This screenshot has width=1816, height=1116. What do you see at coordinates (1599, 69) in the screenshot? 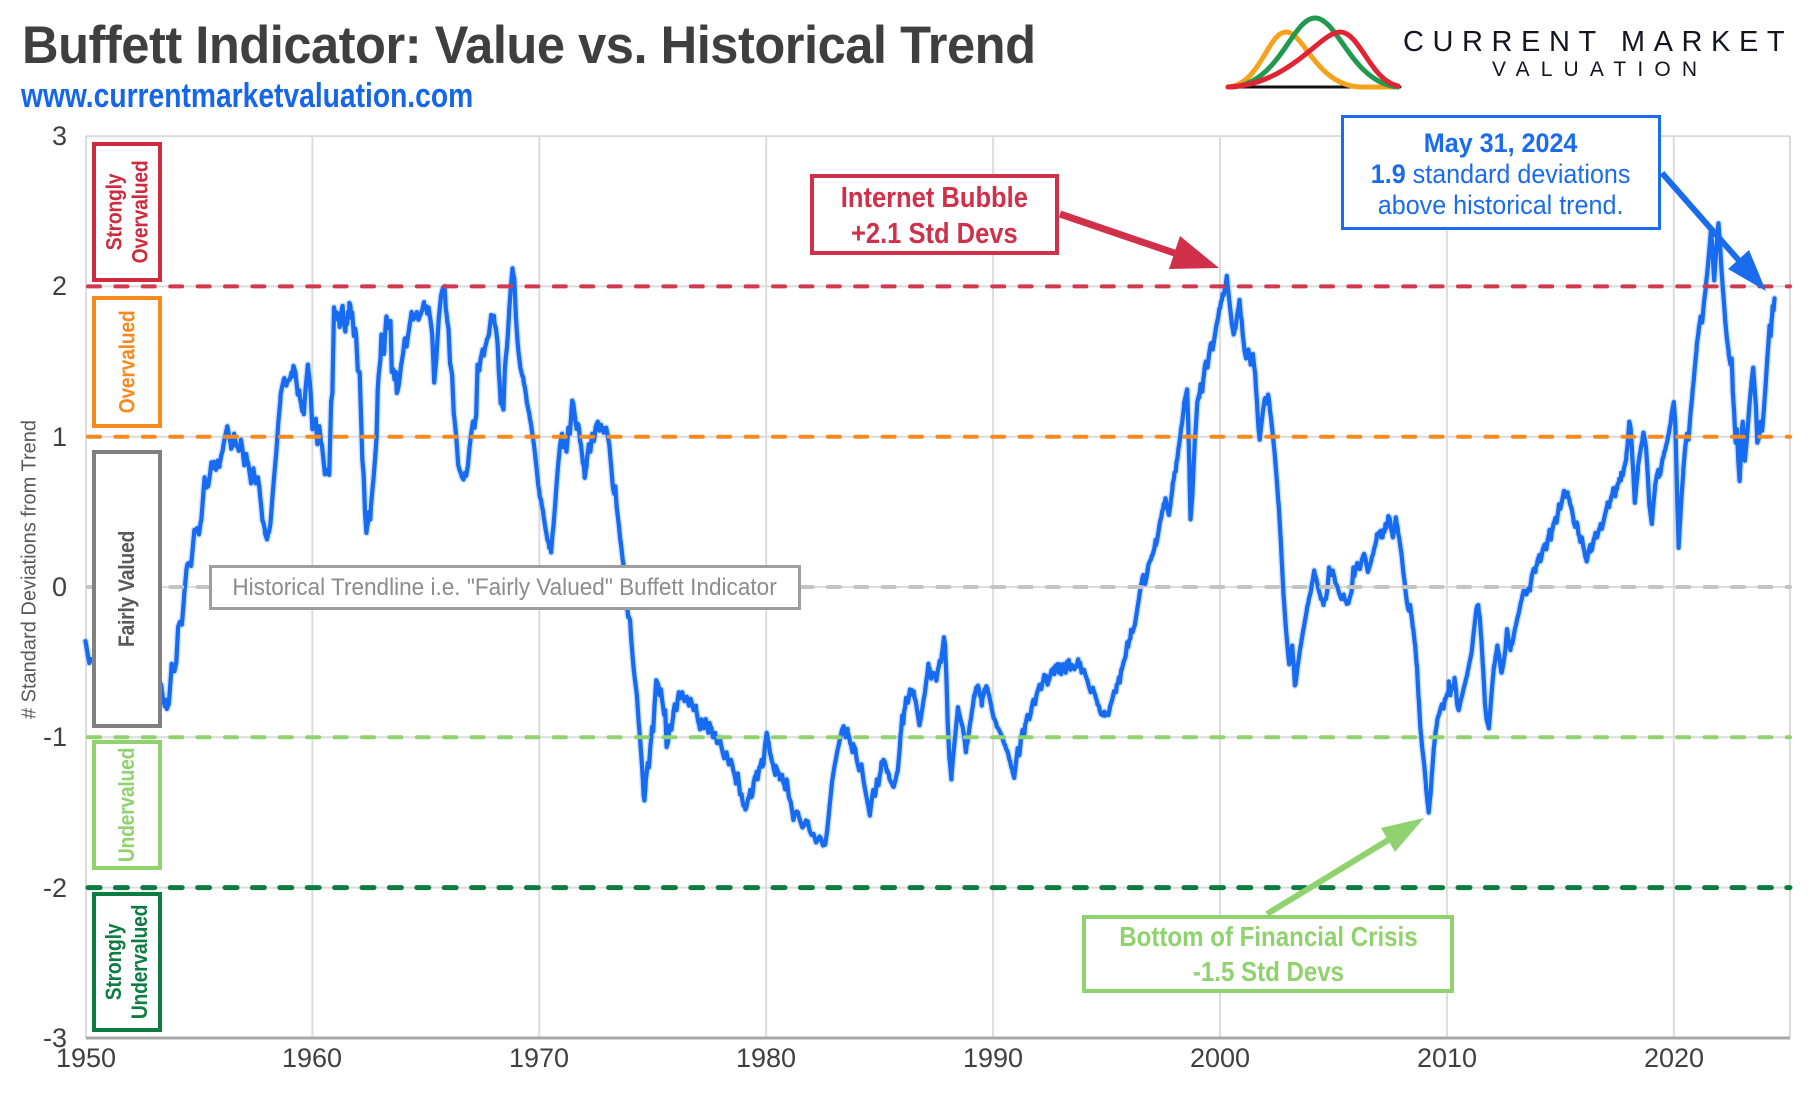
I see `svg-text: VALUATION` at bounding box center [1599, 69].